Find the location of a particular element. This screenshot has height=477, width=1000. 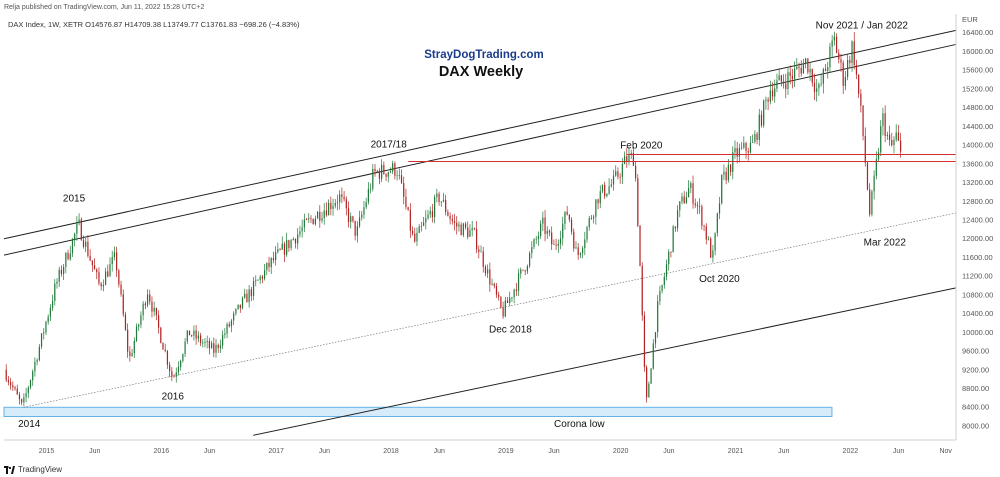

currency-label: EUR is located at coordinates (970, 19).